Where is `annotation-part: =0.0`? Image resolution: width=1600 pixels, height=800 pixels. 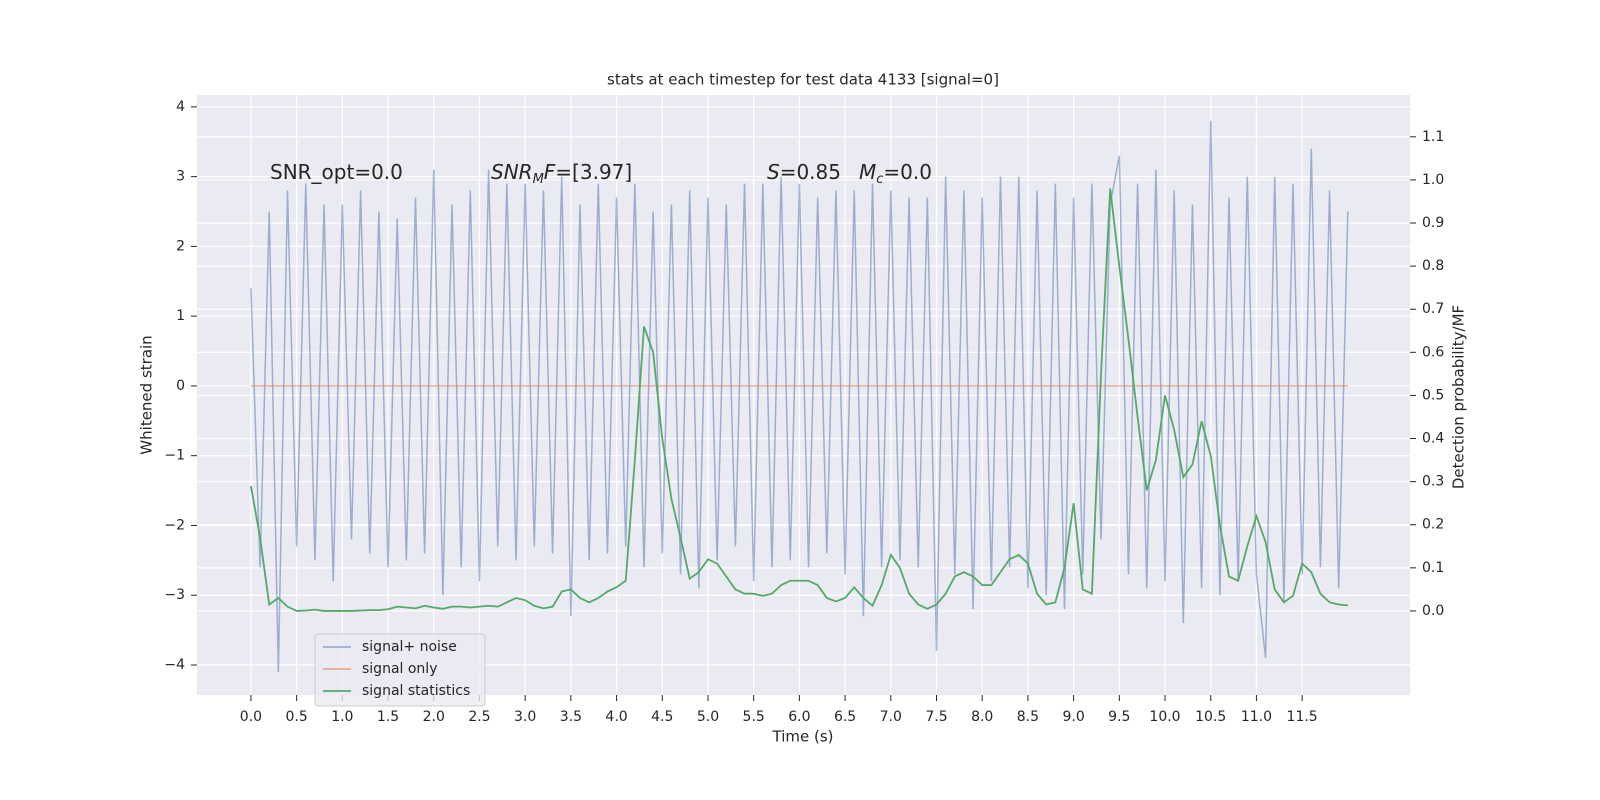
annotation-part: =0.0 is located at coordinates (907, 172).